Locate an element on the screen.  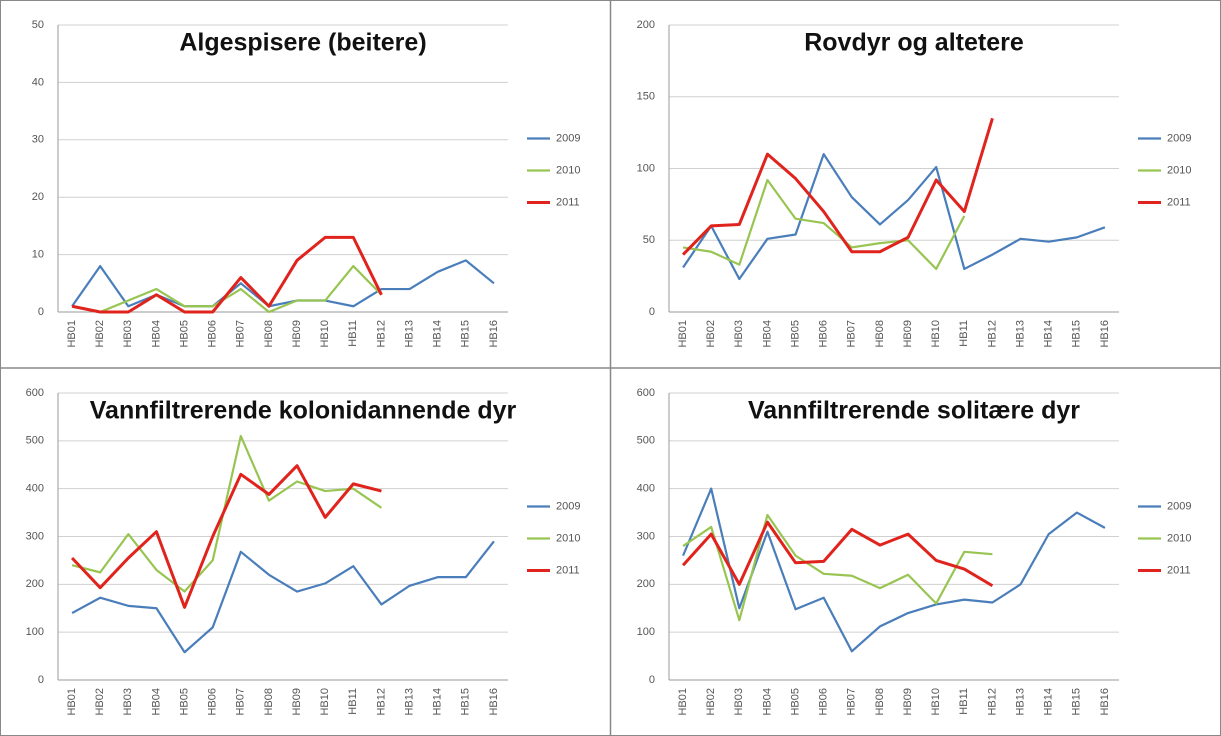
chart-title: Vannfiltrerende kolonidannende dyr is located at coordinates (303, 411).